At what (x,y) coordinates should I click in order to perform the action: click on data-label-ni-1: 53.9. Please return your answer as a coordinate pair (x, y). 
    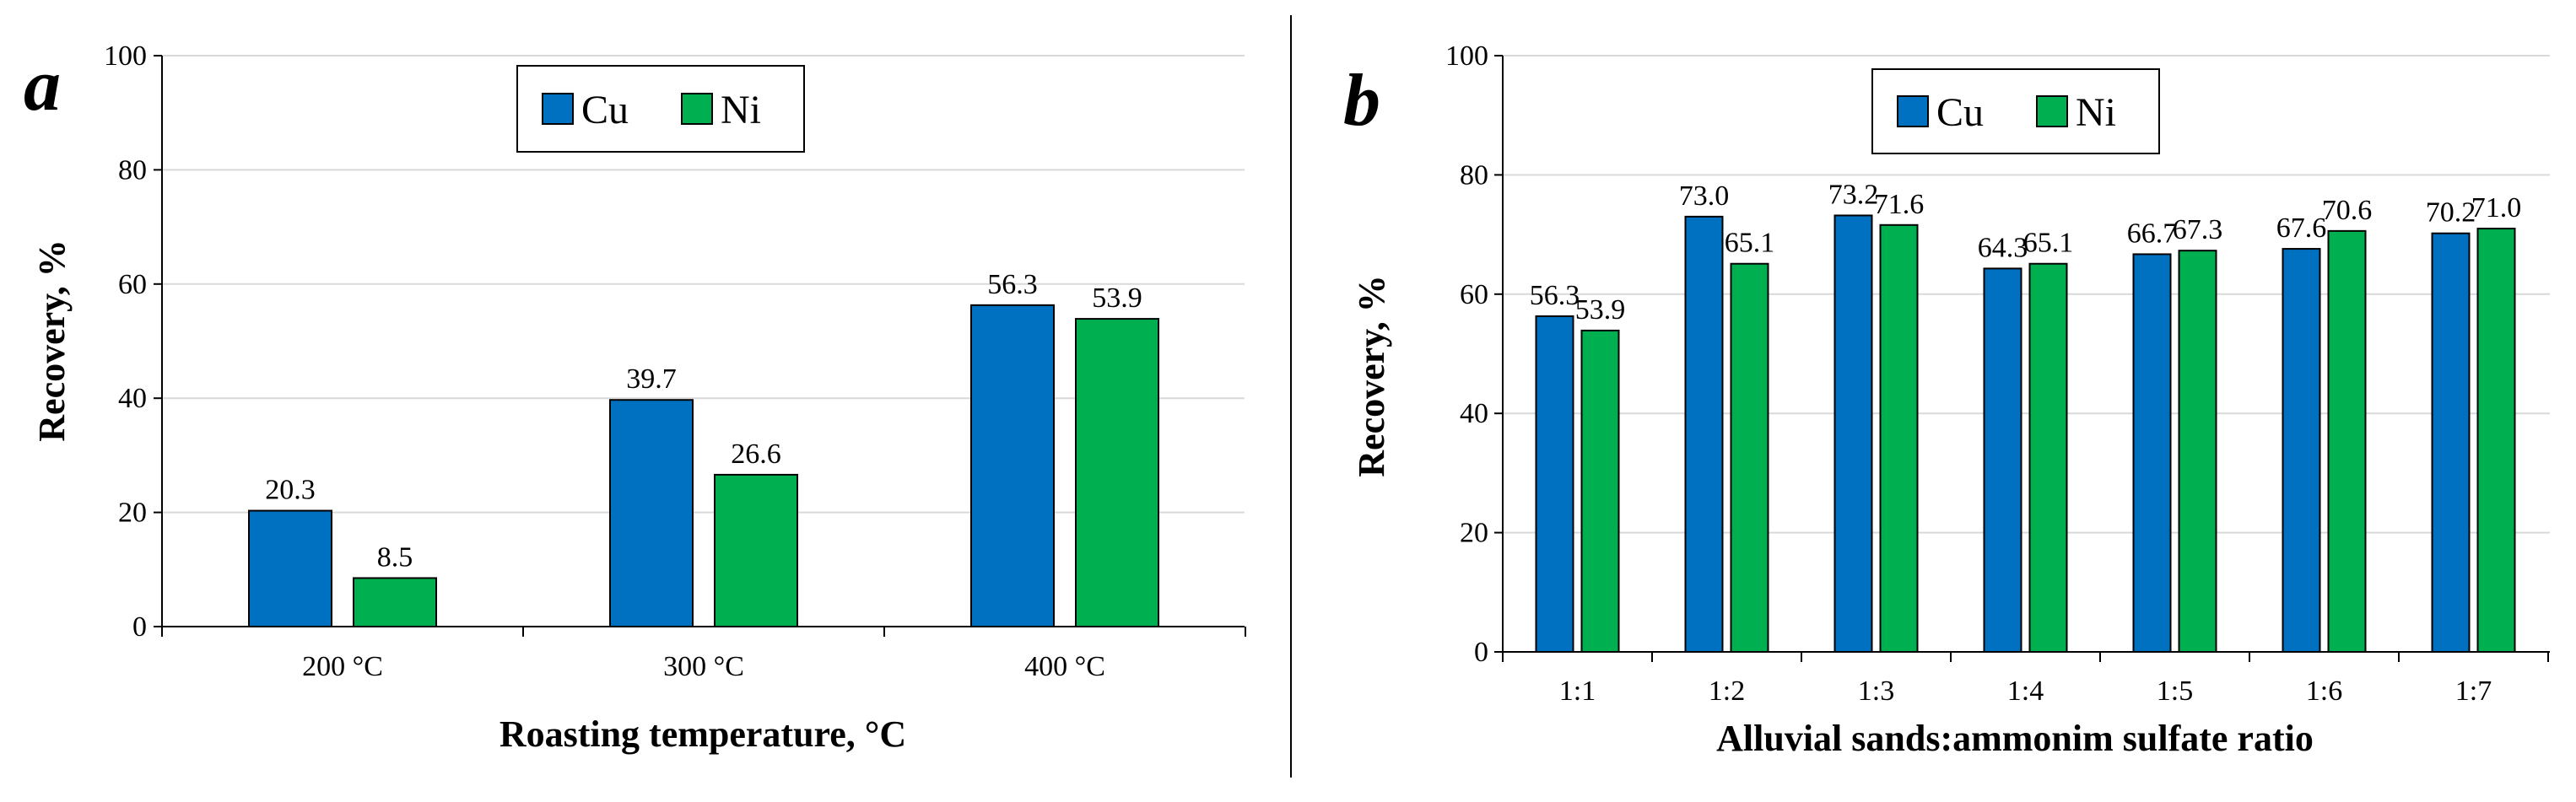
    Looking at the image, I should click on (1600, 310).